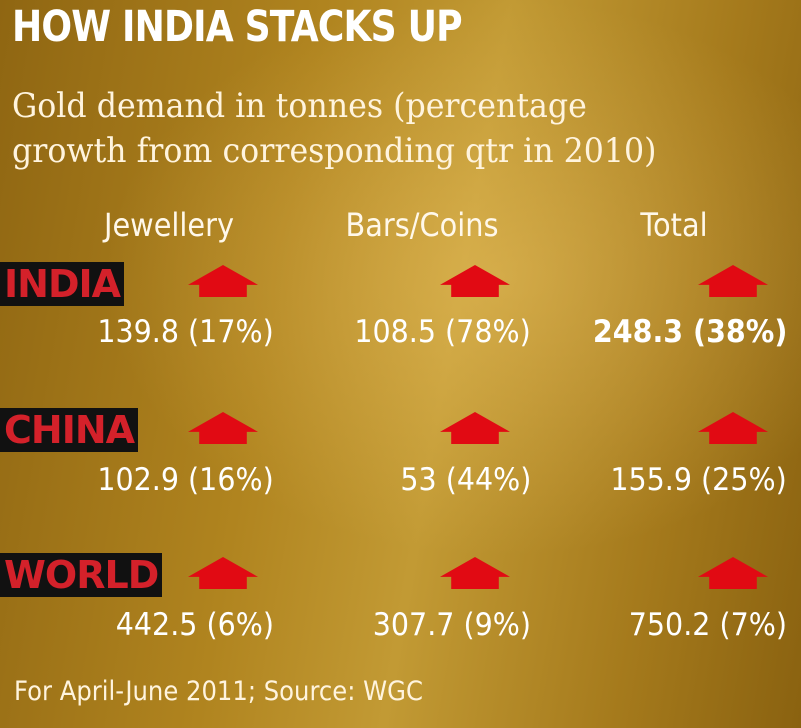 The height and width of the screenshot is (728, 801). What do you see at coordinates (422, 225) in the screenshot?
I see `column-header-bars-coins: Bars/Coins` at bounding box center [422, 225].